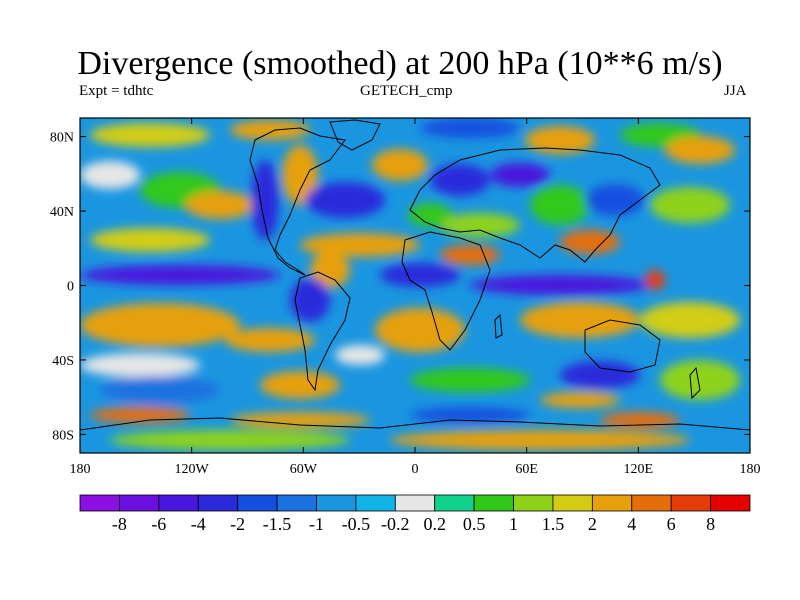 The width and height of the screenshot is (800, 600). Describe the element at coordinates (63, 361) in the screenshot. I see `lat-tick-label: 40S` at that location.